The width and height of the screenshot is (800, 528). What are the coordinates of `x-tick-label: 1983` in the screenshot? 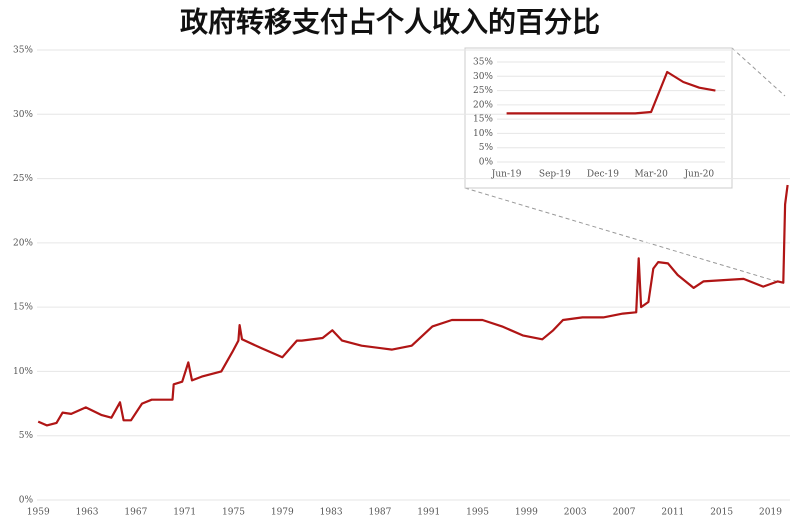 It's located at (331, 513).